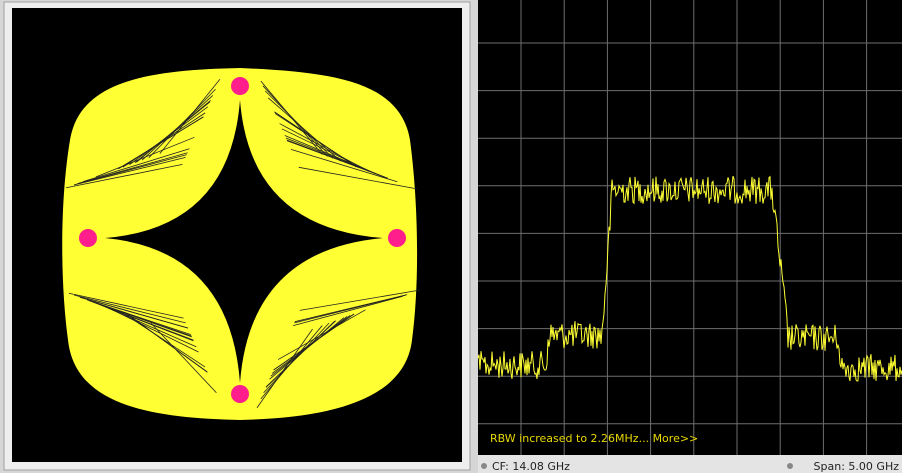  What do you see at coordinates (690, 464) in the screenshot?
I see `footer-bar` at bounding box center [690, 464].